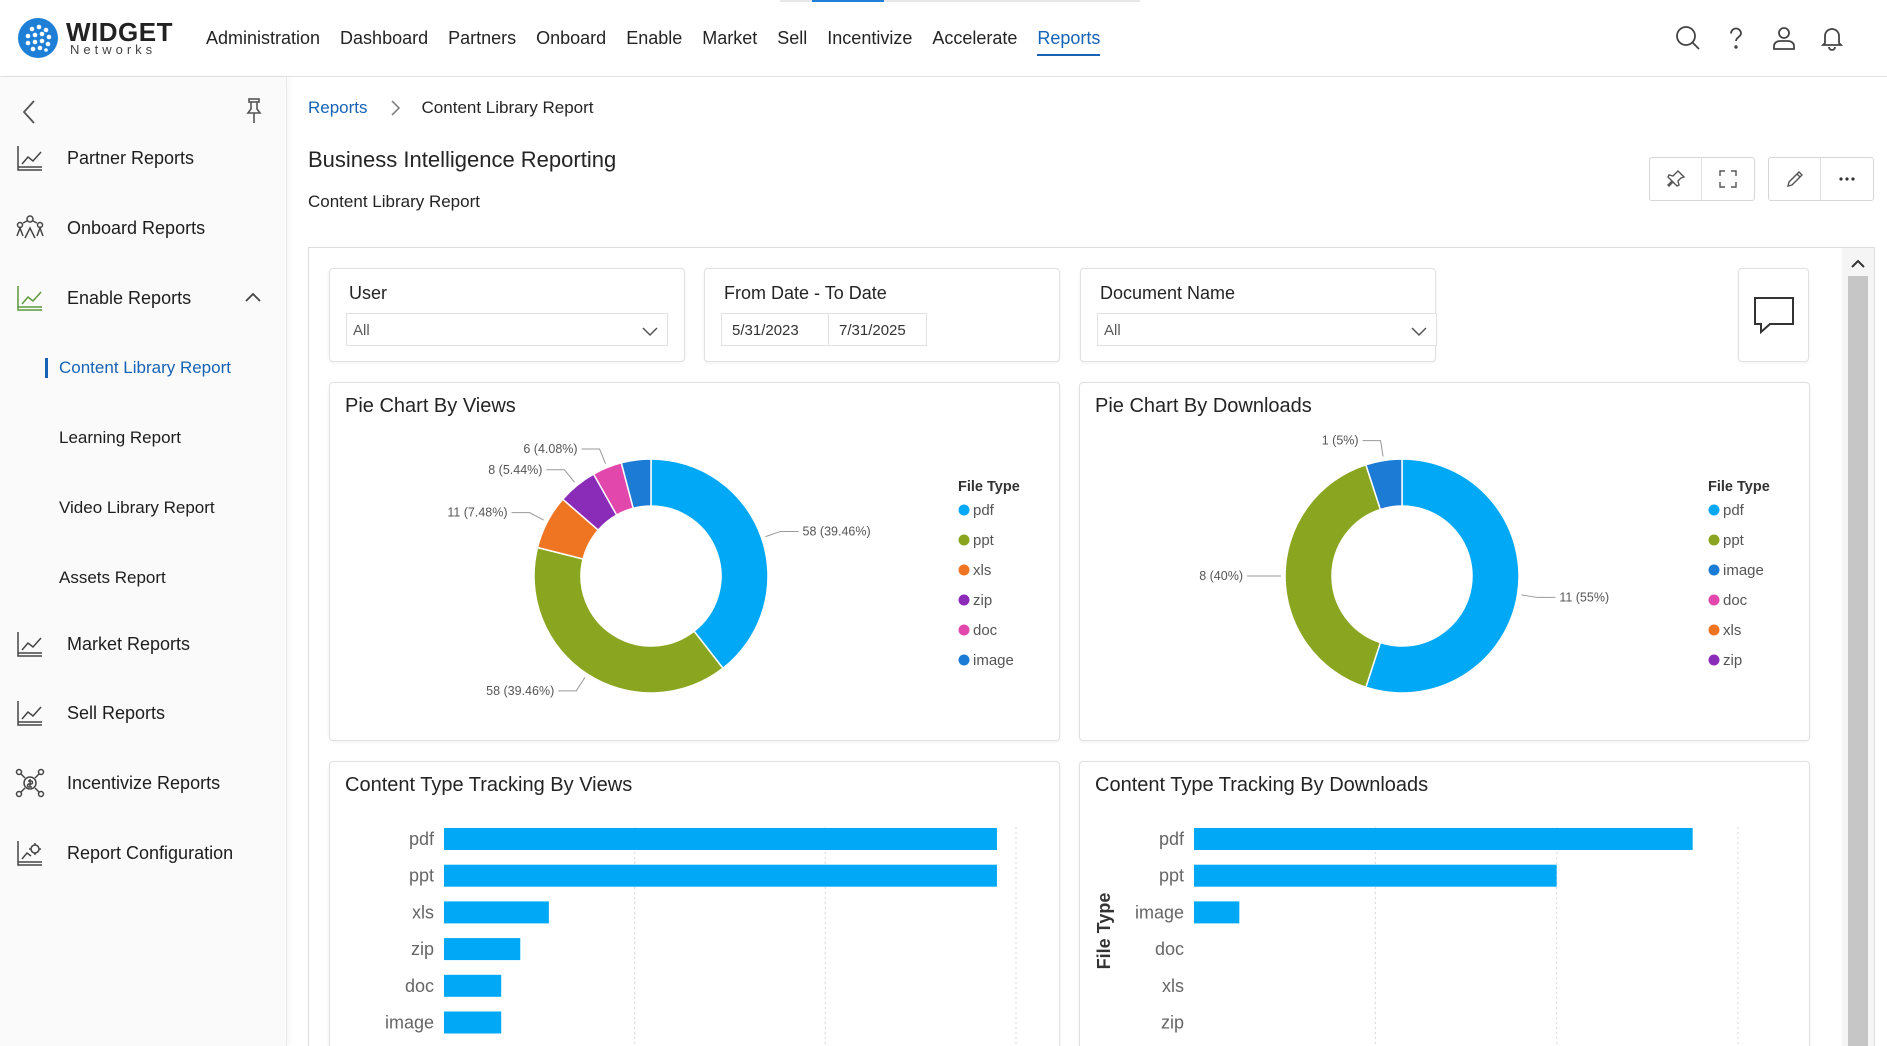 The width and height of the screenshot is (1887, 1046). What do you see at coordinates (368, 293) in the screenshot?
I see `user-filter-label: User` at bounding box center [368, 293].